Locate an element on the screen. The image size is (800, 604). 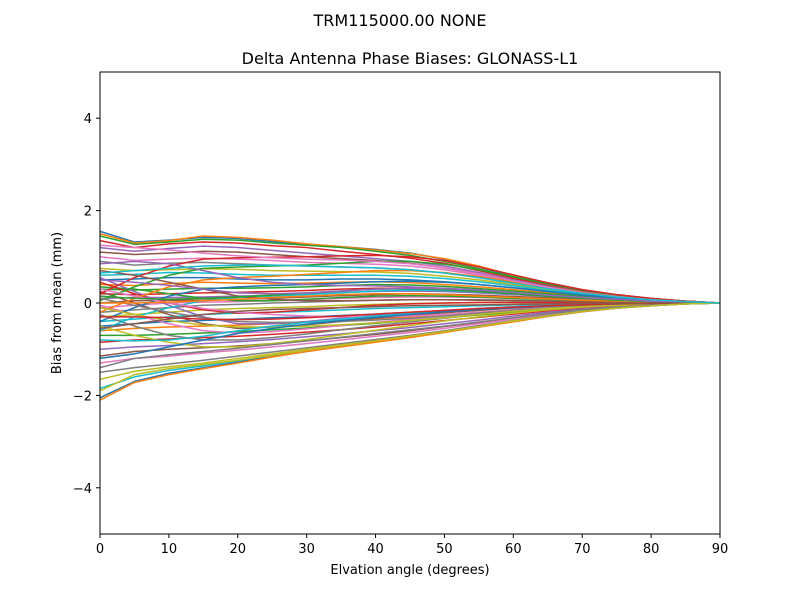
y-tick-label: 4 is located at coordinates (88, 119).